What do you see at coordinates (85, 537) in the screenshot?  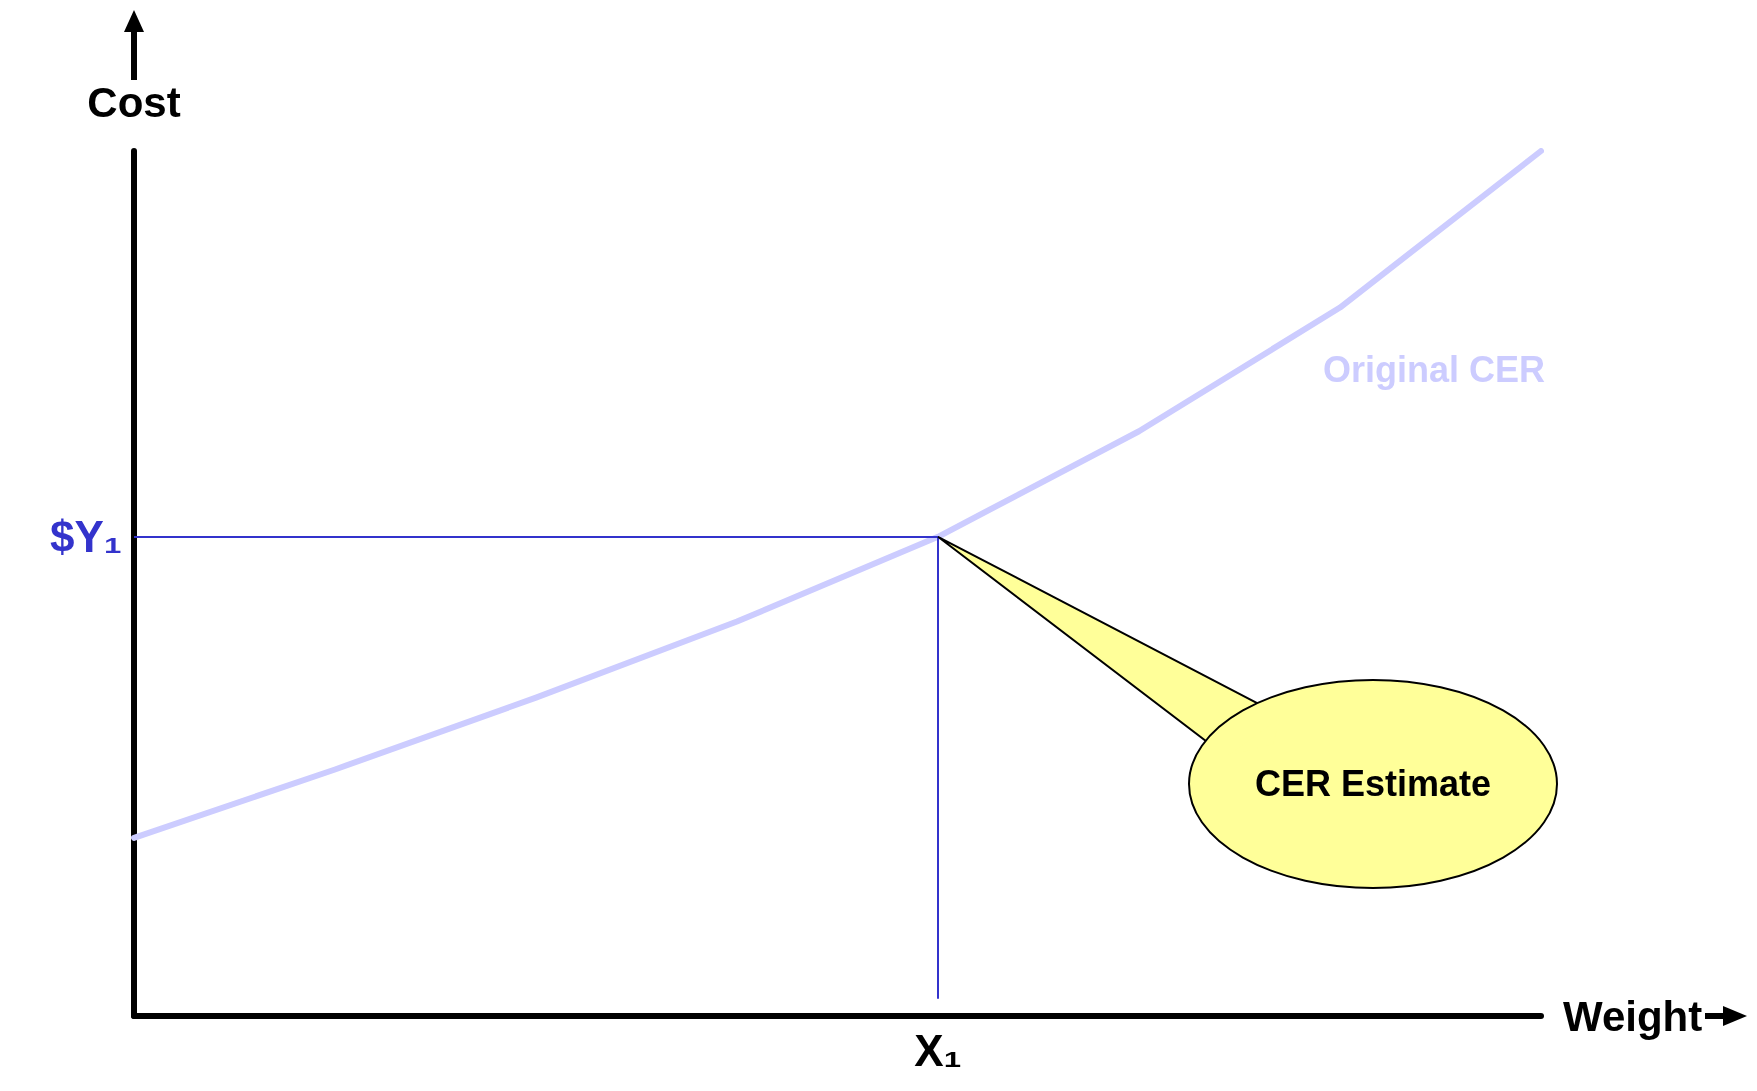 I see `ref-line-label: $Y₁` at bounding box center [85, 537].